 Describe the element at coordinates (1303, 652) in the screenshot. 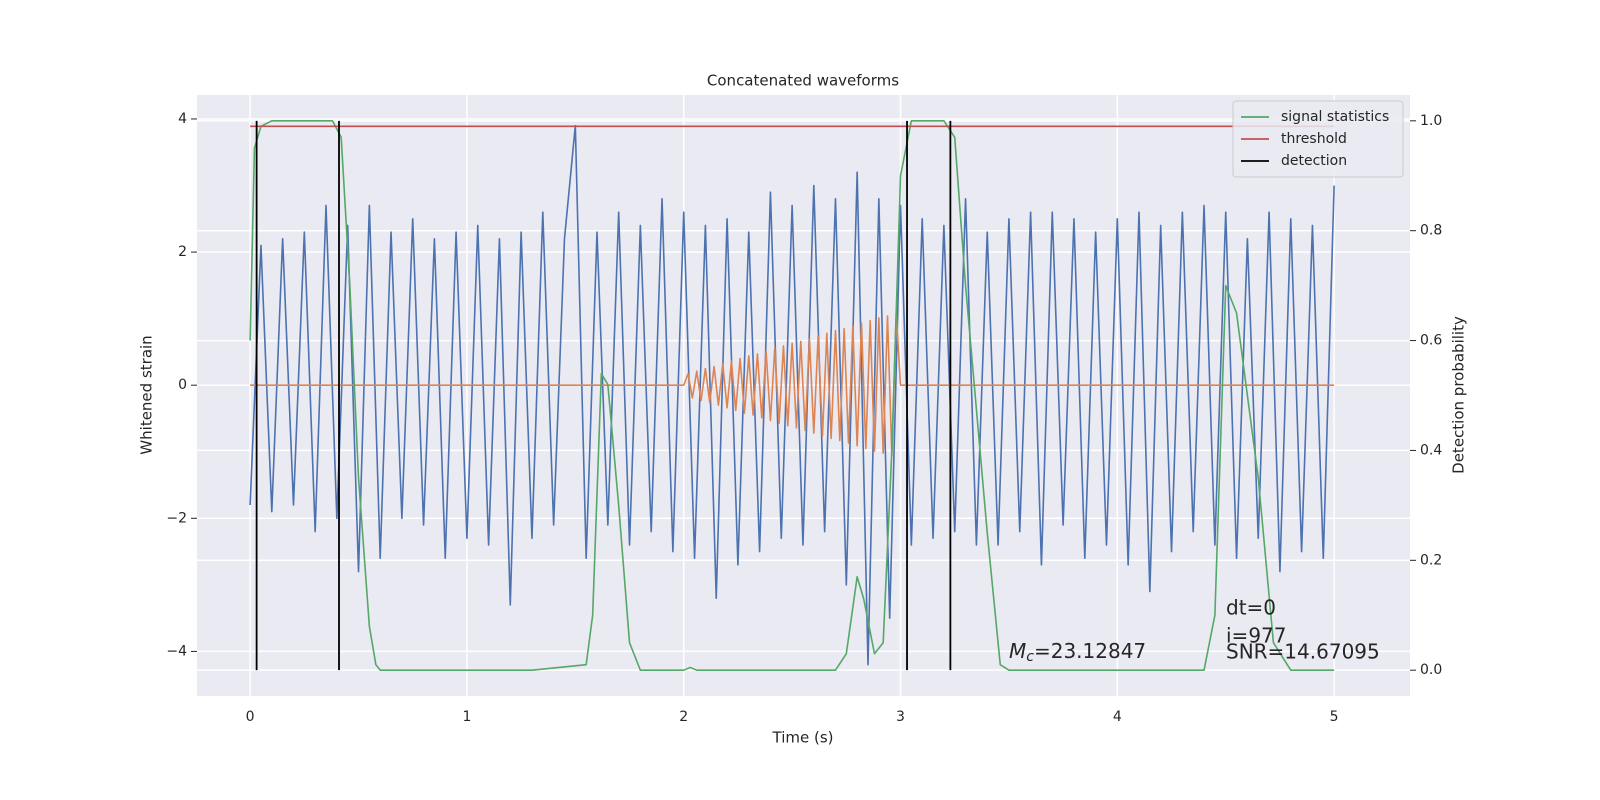

I see `annotation-snr: SNR=14.67095` at that location.